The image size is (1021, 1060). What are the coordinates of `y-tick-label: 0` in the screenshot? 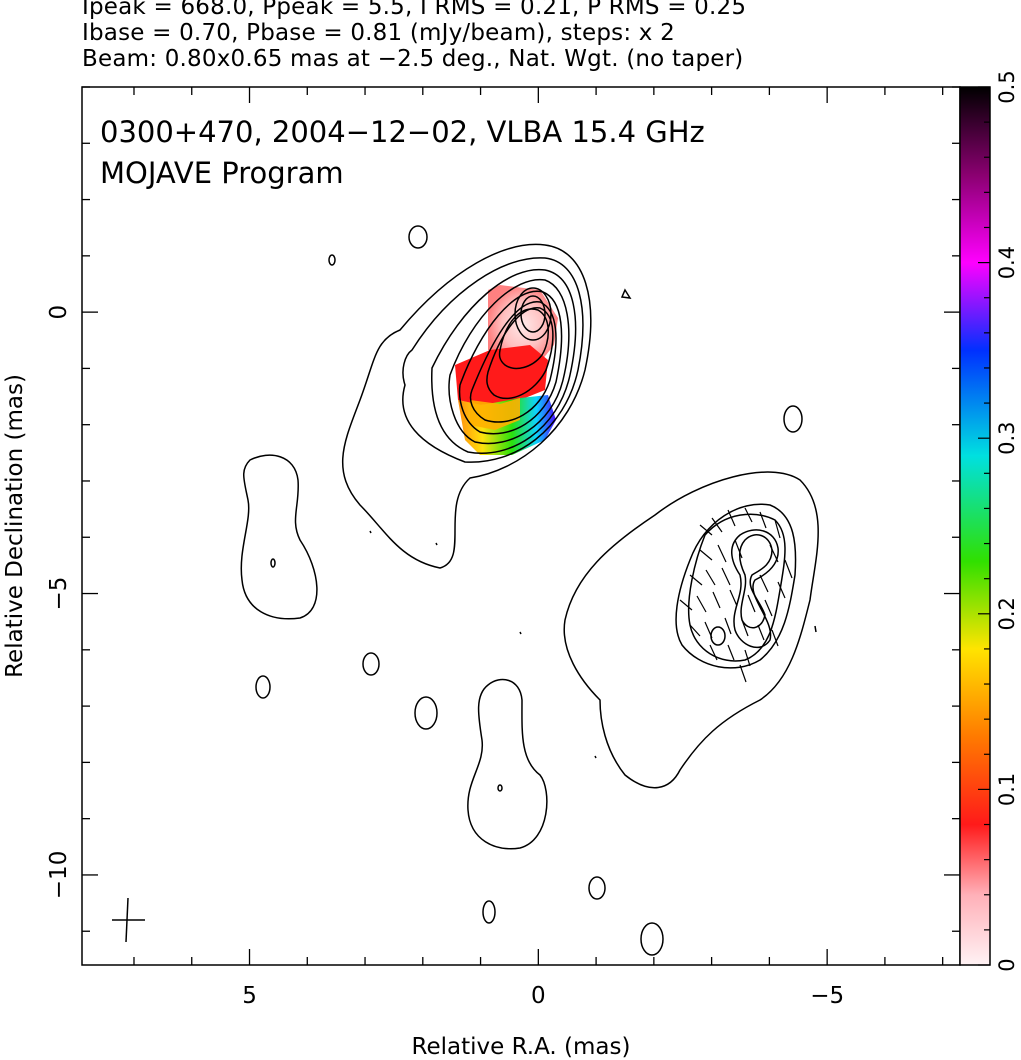 It's located at (59, 312).